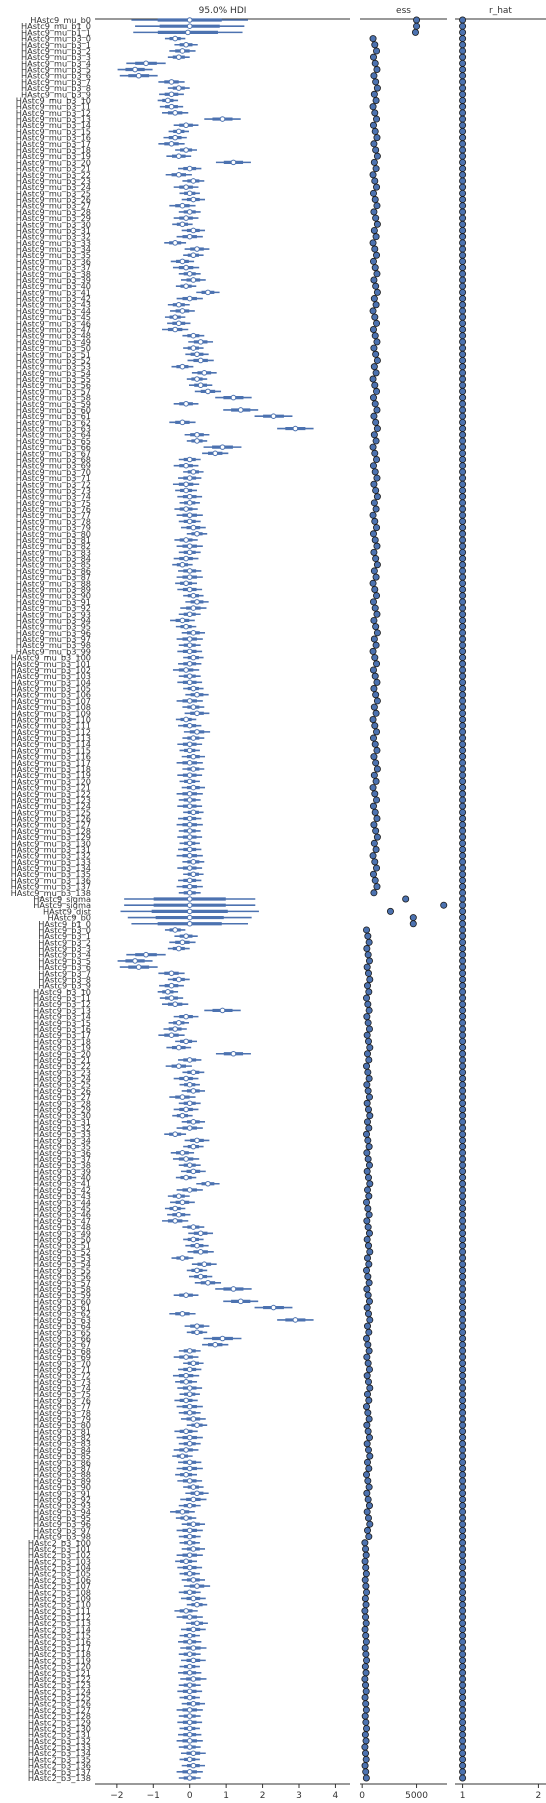 This screenshot has width=546, height=1803. I want to click on variable-label: HAstc9_b3_73, so click(62, 1382).